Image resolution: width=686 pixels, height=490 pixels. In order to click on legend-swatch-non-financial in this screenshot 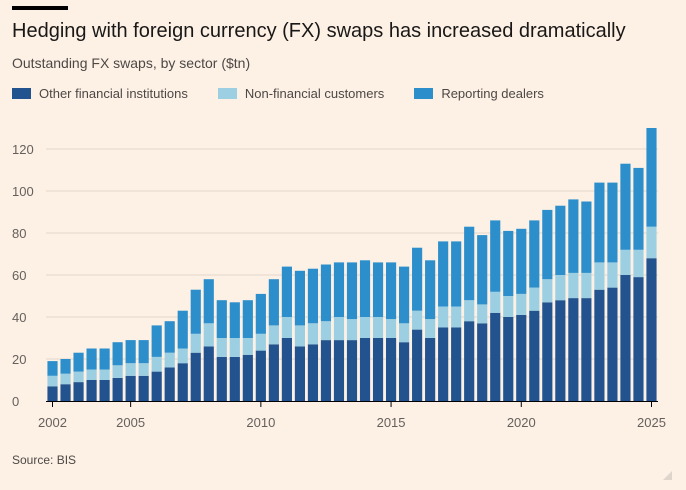, I will do `click(227, 93)`.